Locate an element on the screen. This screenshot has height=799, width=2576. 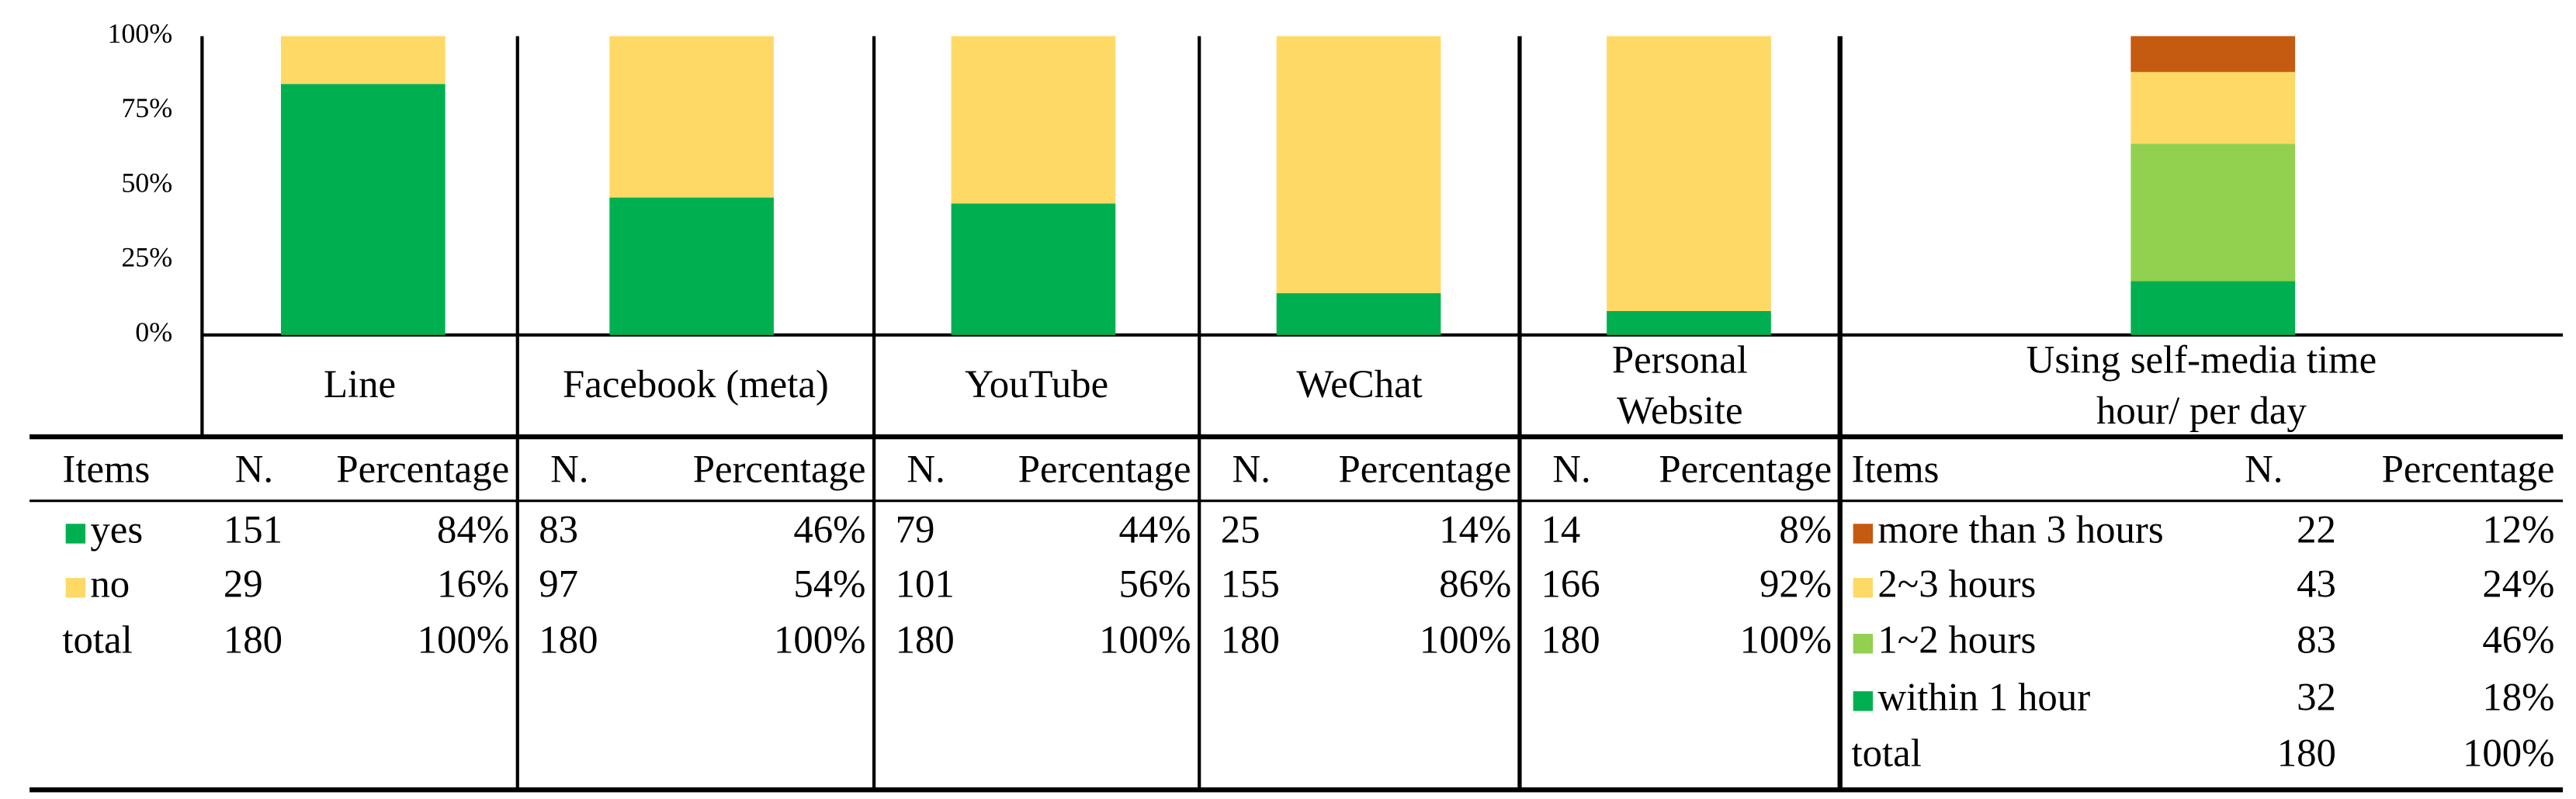
row-label: more than 3 hours is located at coordinates (2020, 530).